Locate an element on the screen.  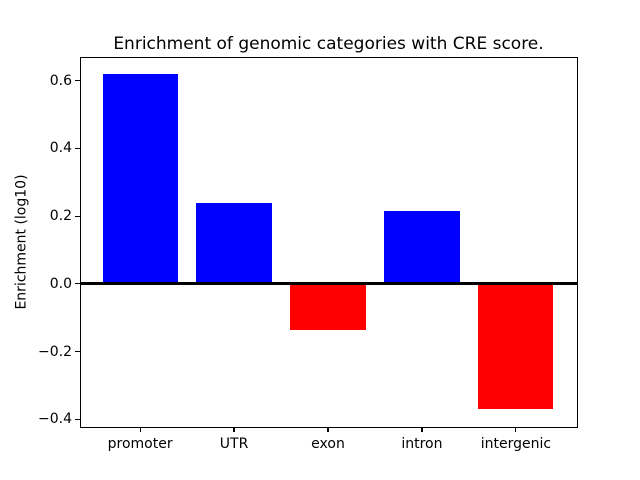
bar-UTR is located at coordinates (234, 243).